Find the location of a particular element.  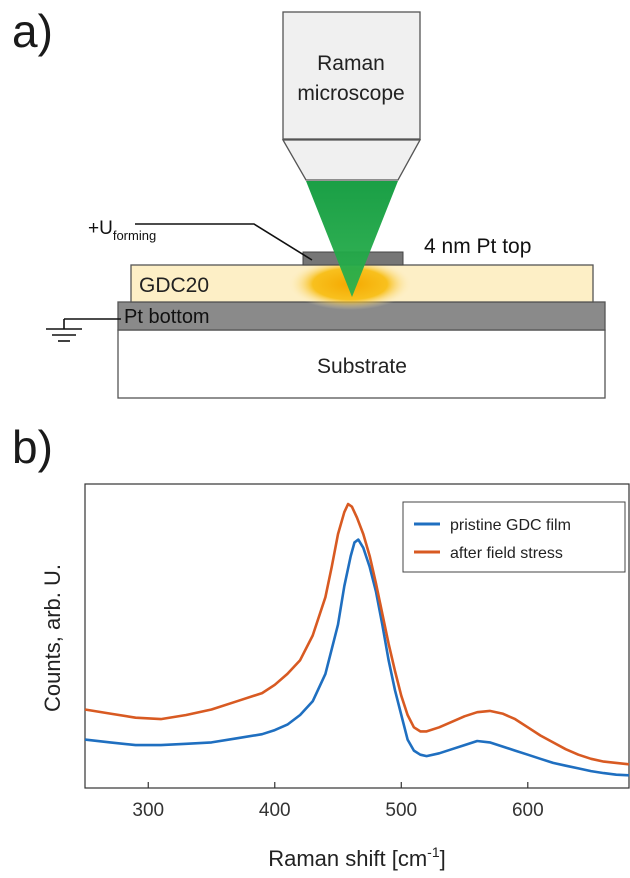

substrate-layer is located at coordinates (361, 364).